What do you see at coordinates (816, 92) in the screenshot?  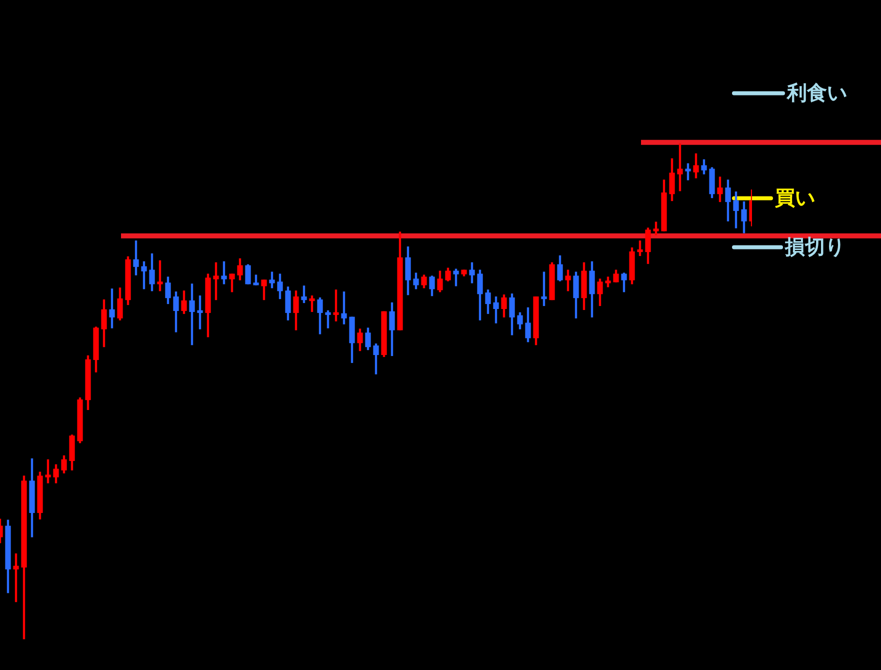 I see `ref-line-label: 利食い` at bounding box center [816, 92].